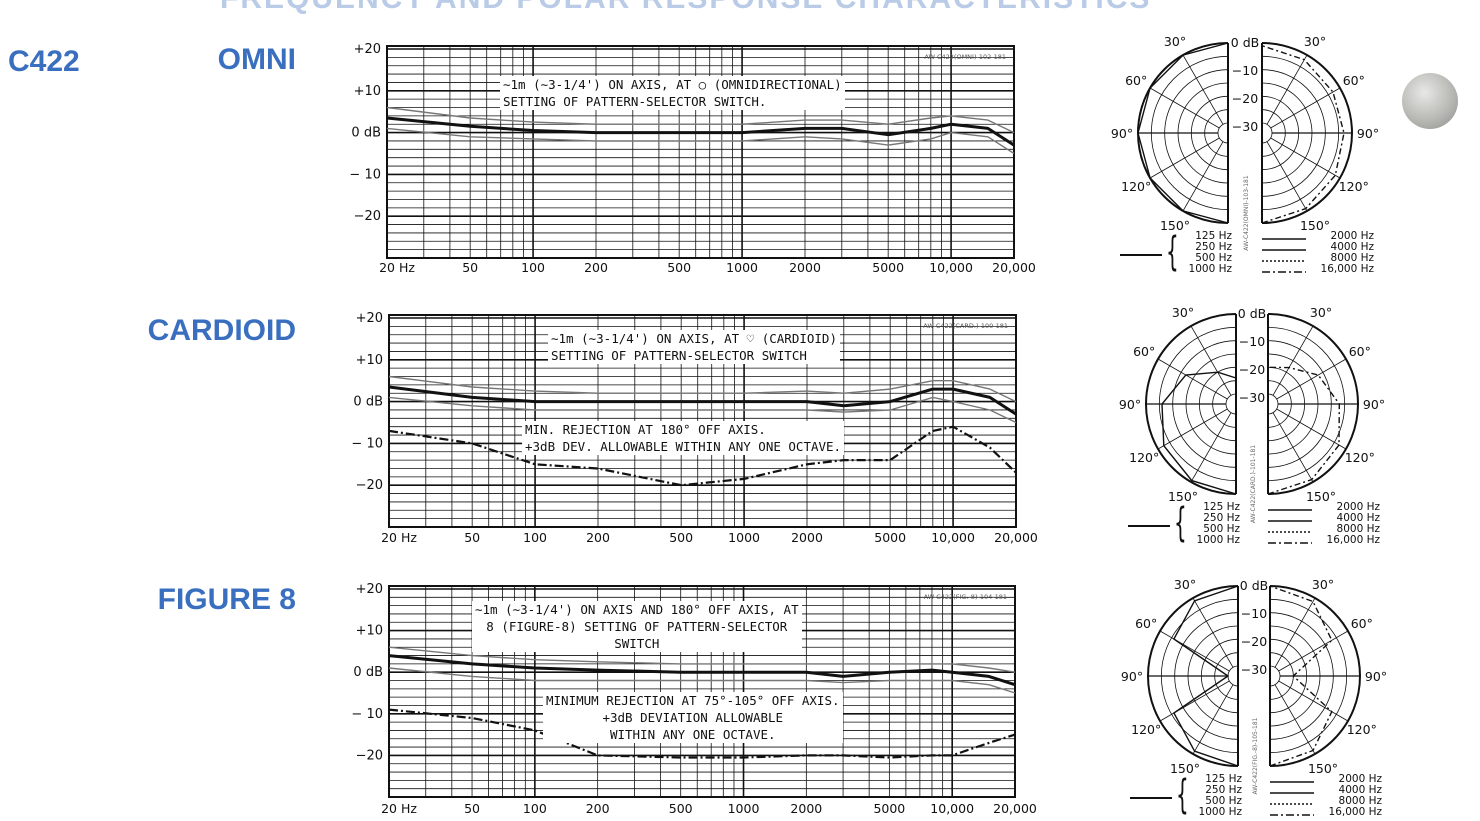 The image size is (1480, 821). I want to click on chart-code: AW-C422(OMNI)-102-181, so click(965, 57).